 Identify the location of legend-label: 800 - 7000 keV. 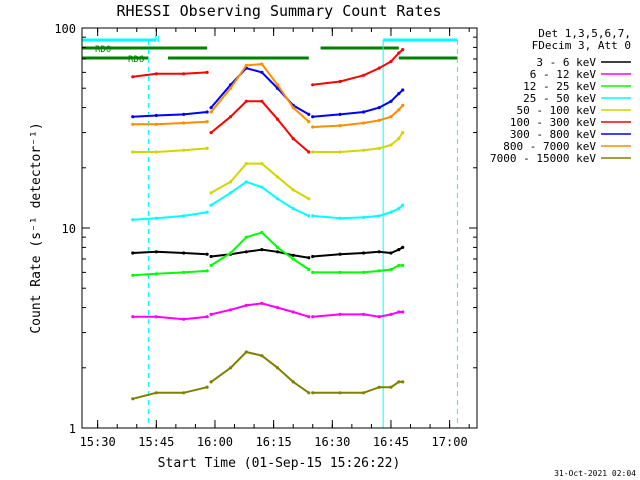
(549, 146).